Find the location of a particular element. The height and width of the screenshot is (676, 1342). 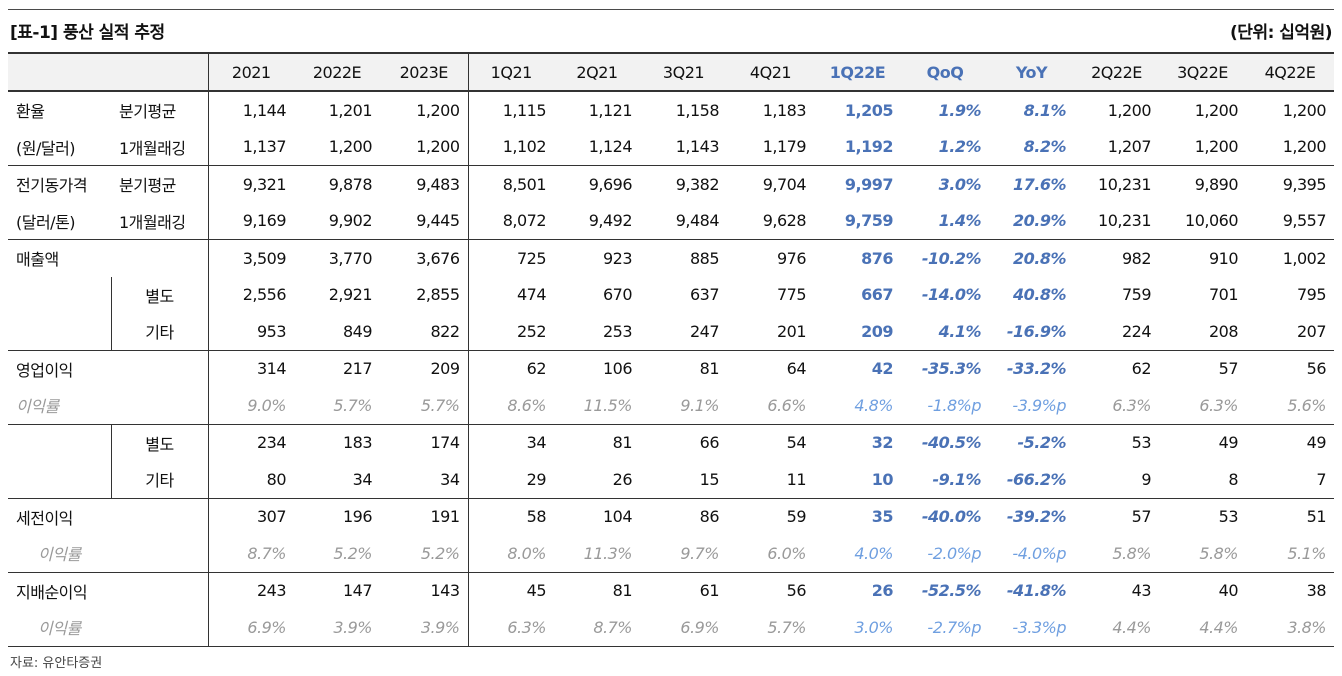

value-cell: 5.7% is located at coordinates (337, 406).